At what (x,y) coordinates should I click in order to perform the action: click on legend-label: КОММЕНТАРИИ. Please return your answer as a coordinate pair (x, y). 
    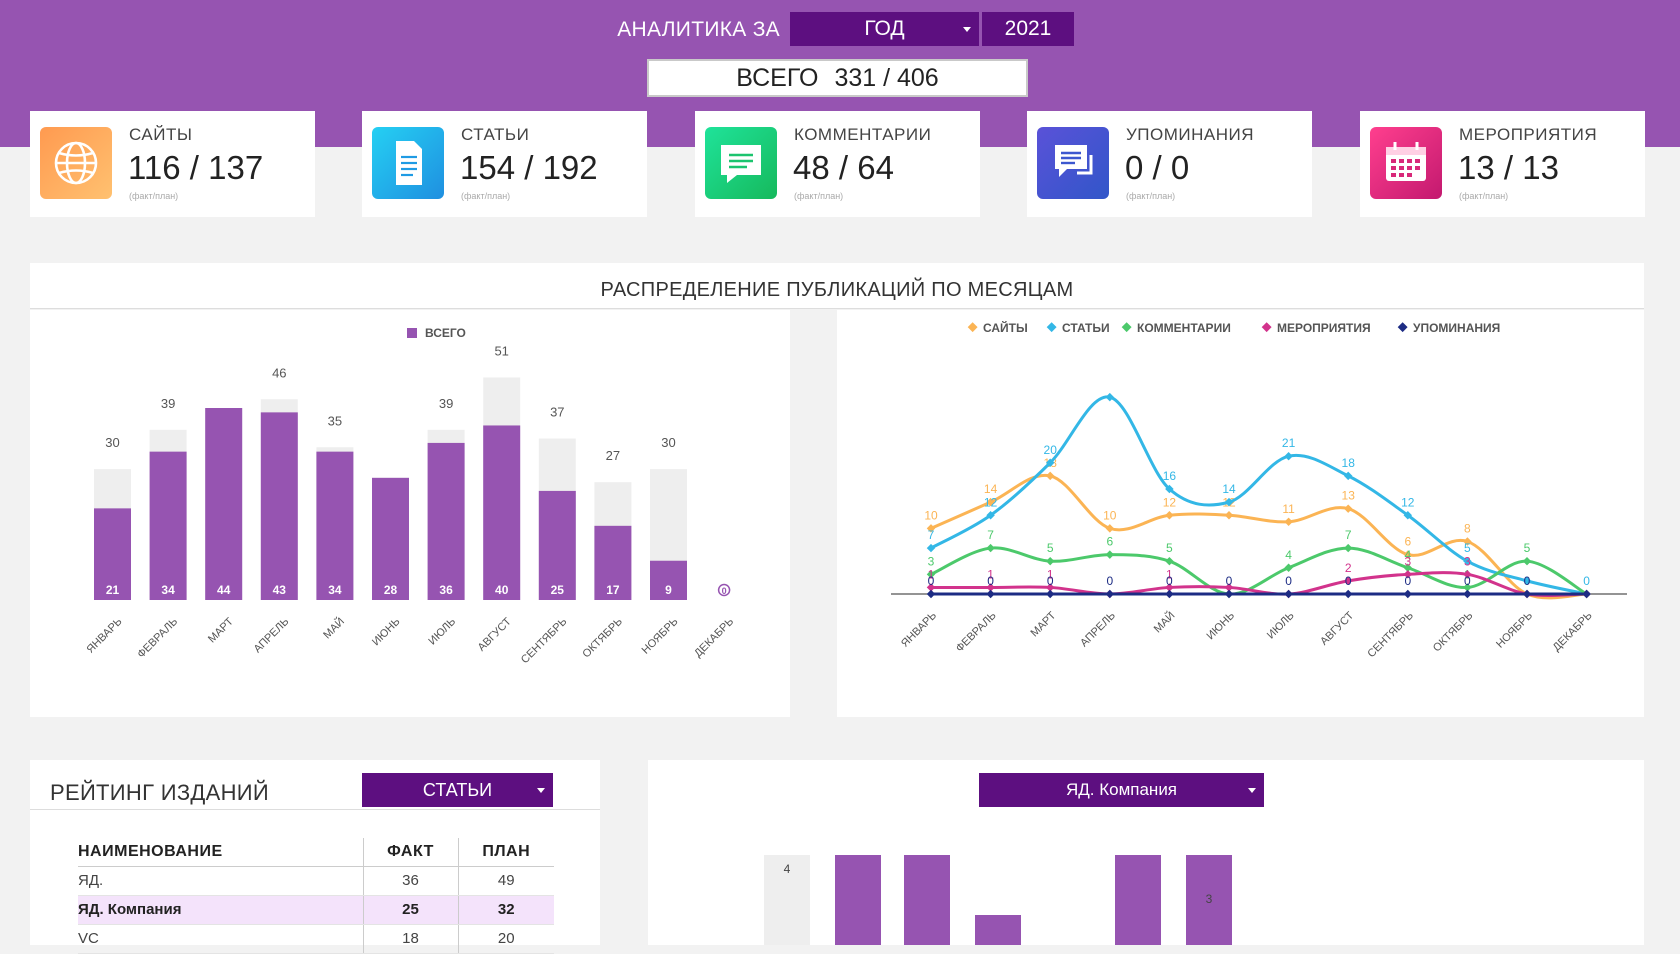
    Looking at the image, I should click on (1184, 328).